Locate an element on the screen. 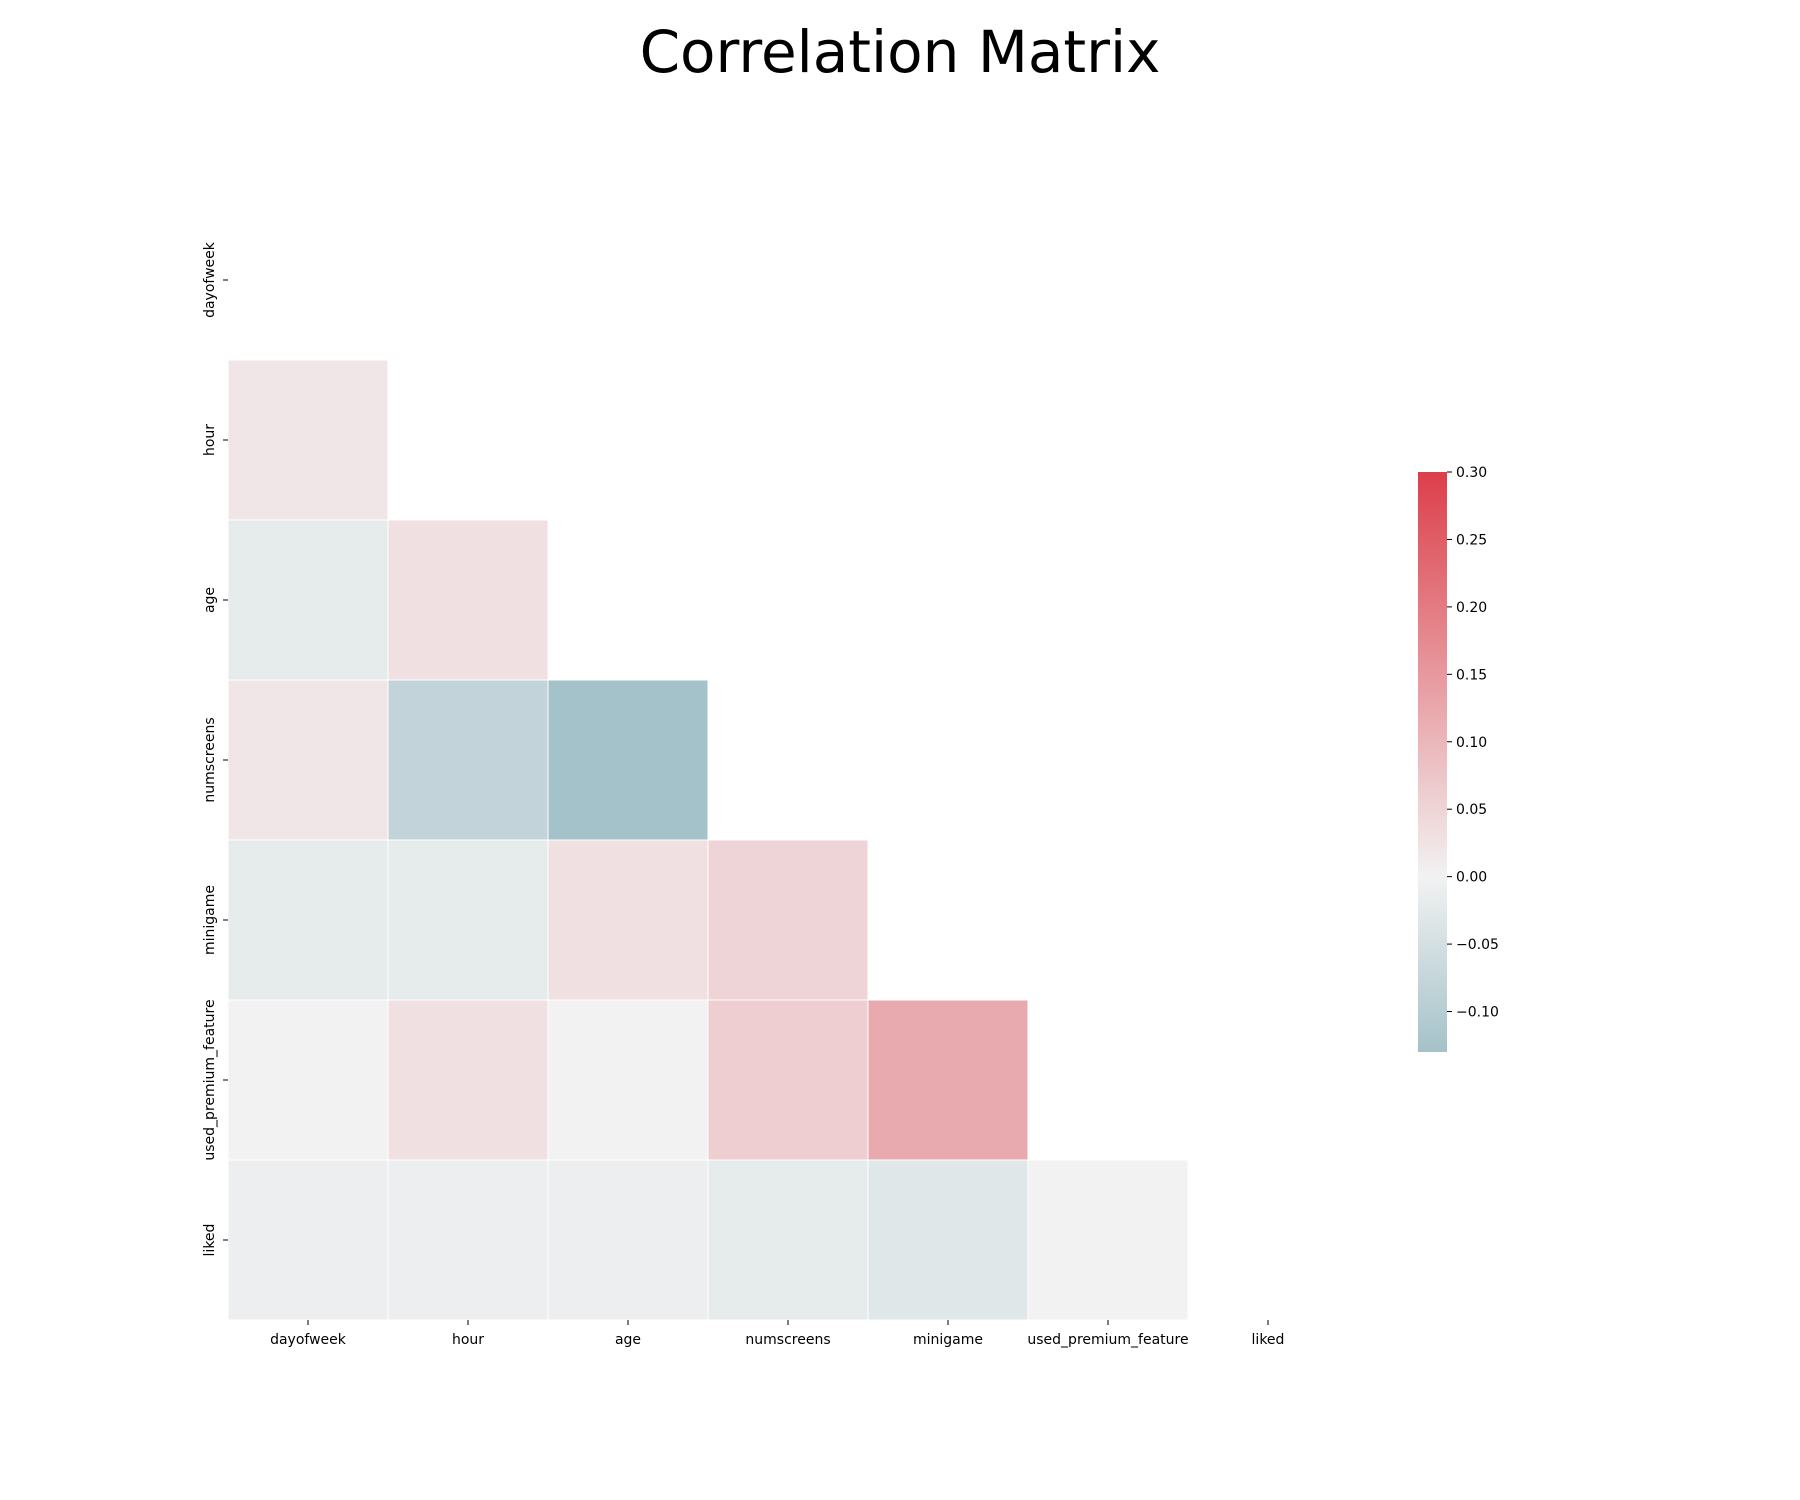 The height and width of the screenshot is (1500, 1800). colorbar-tick-label: 0.20 is located at coordinates (1471, 608).